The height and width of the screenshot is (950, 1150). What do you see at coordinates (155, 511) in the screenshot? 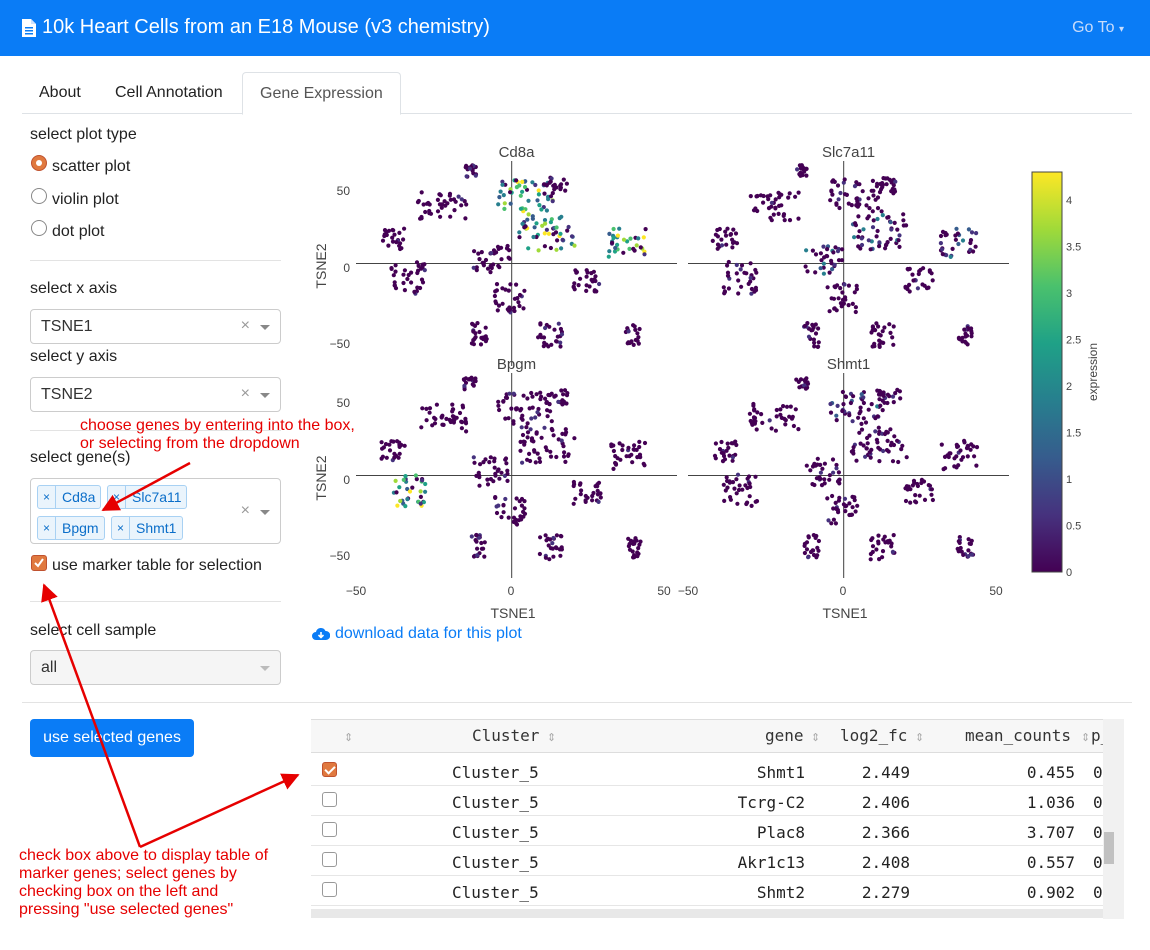
I see `genes-multiselect: × Cd8a × Slc7a11 × Bpgm × Shmt1 ×` at bounding box center [155, 511].